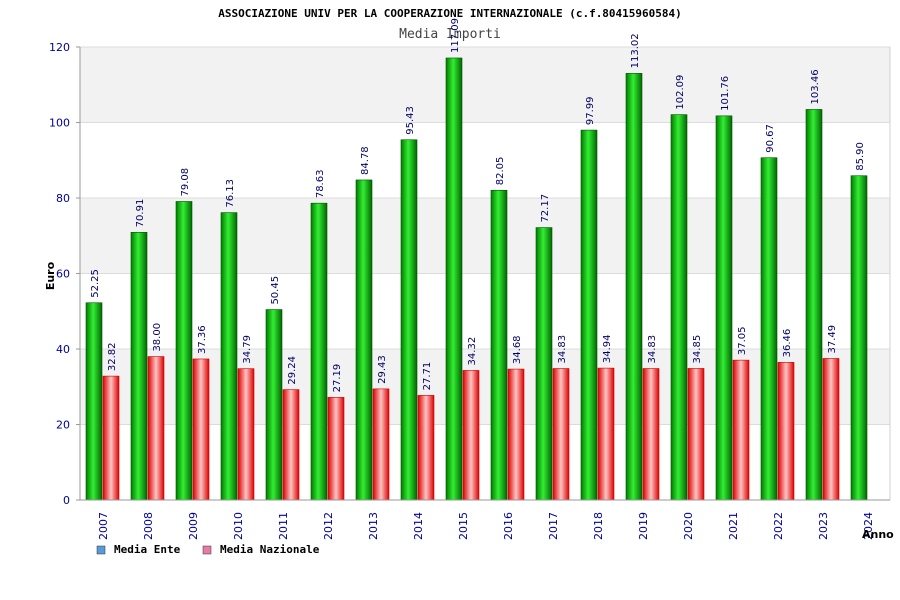  What do you see at coordinates (270, 549) in the screenshot?
I see `legend-label-nazionale: Media Nazionale` at bounding box center [270, 549].